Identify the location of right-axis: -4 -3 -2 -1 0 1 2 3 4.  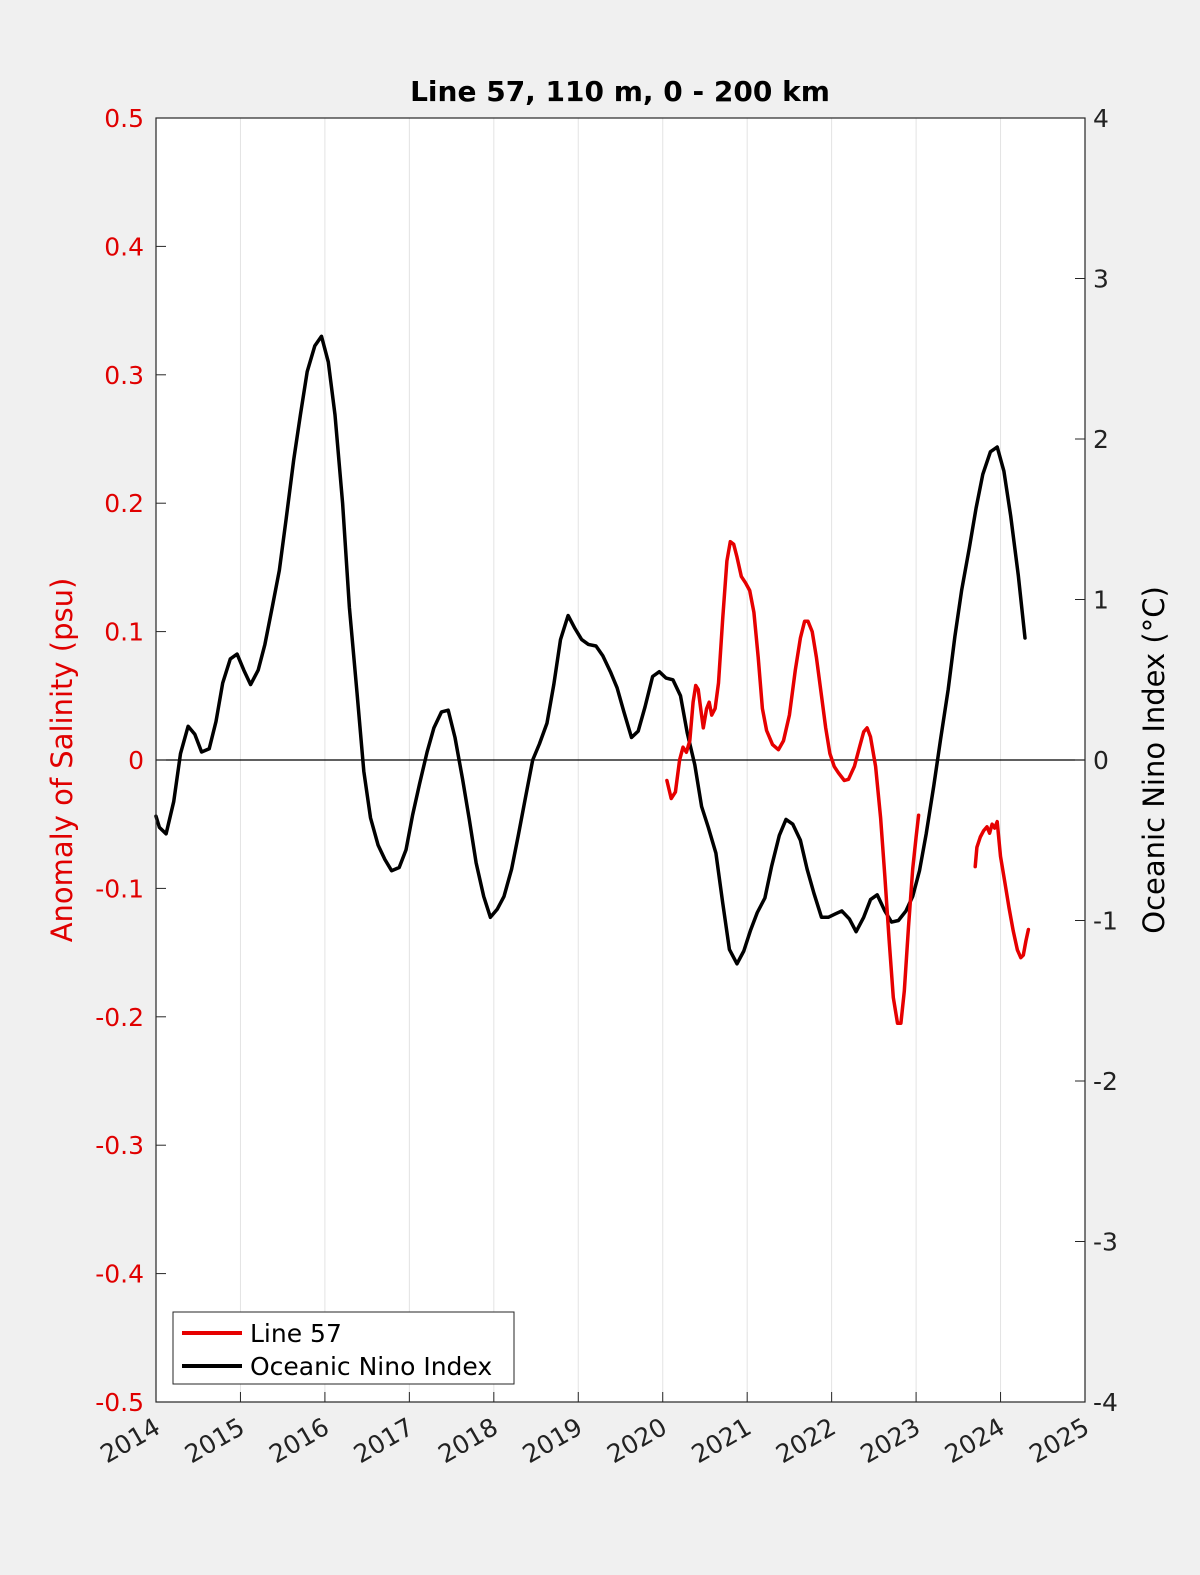
(1096, 760).